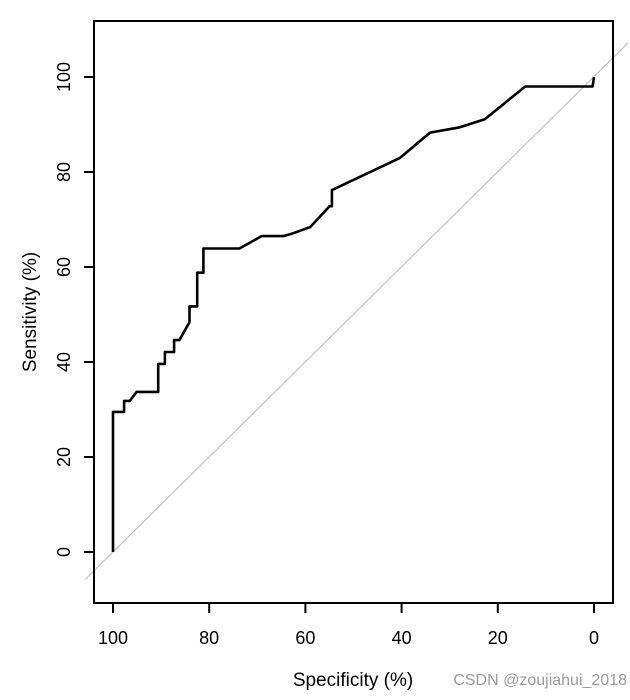  What do you see at coordinates (64, 172) in the screenshot?
I see `y-tick-label: 80` at bounding box center [64, 172].